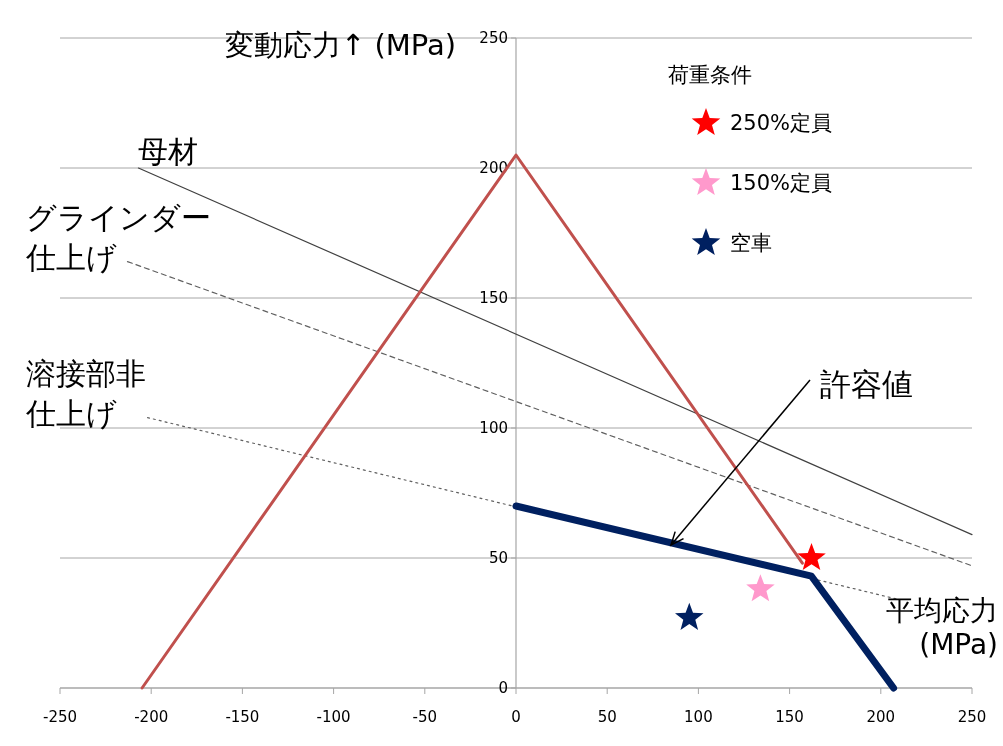  What do you see at coordinates (333, 717) in the screenshot?
I see `x-tick-label: -100` at bounding box center [333, 717].